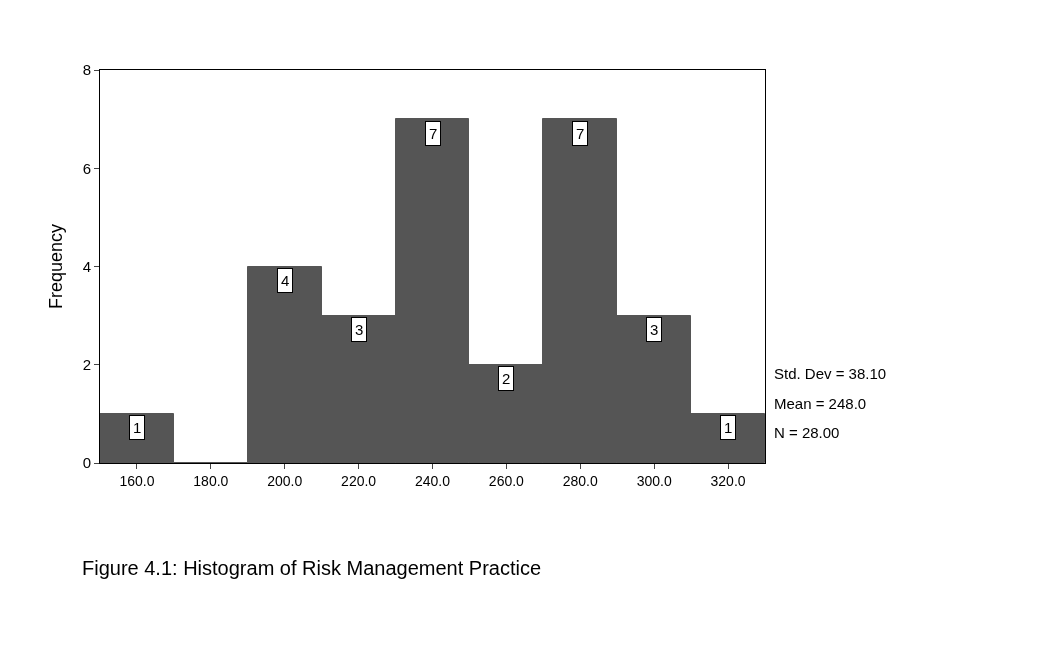 The width and height of the screenshot is (1045, 648). I want to click on x-tick-label: 220.0, so click(359, 480).